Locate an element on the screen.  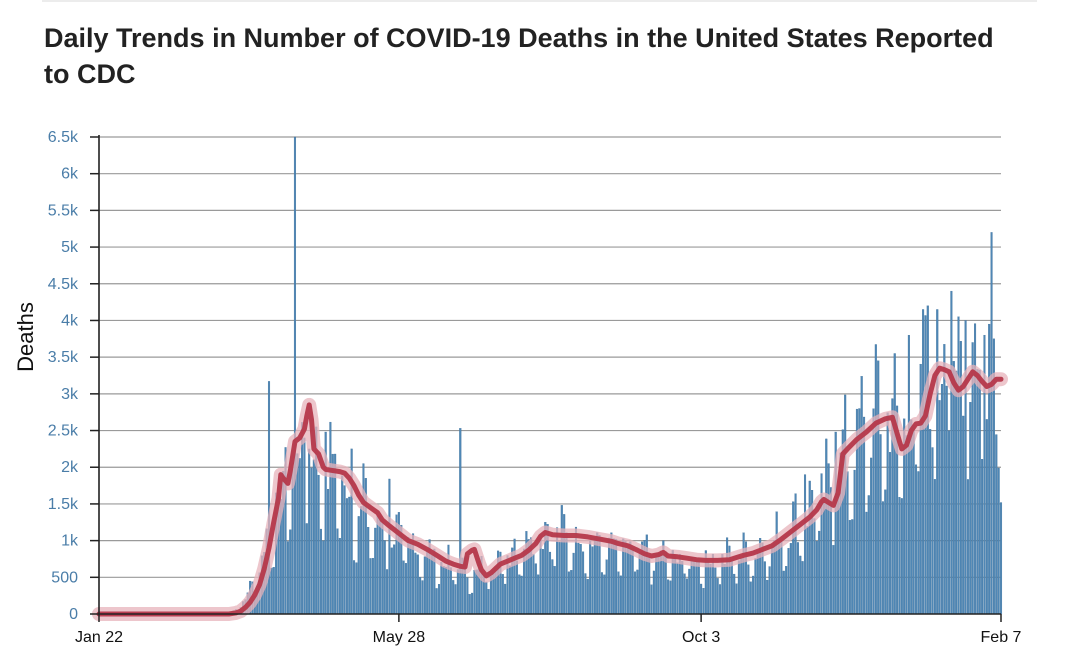
x-tick-label: Jan 22 is located at coordinates (99, 637).